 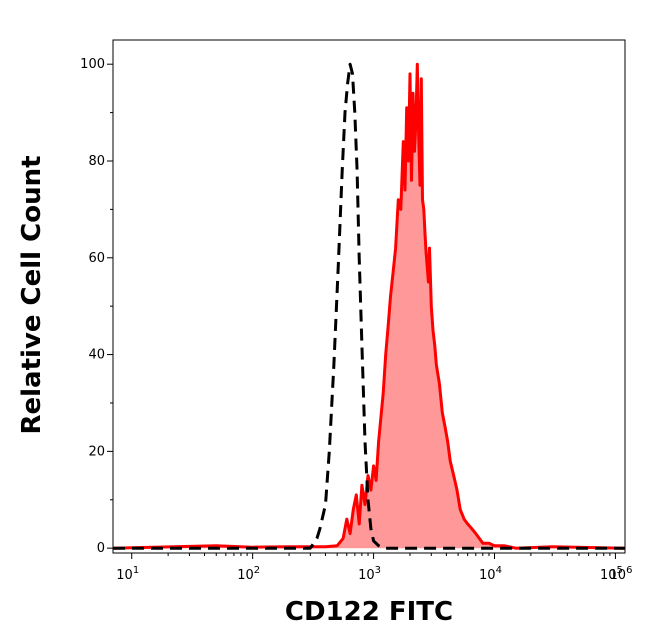 I want to click on x-tick-label: 10⁴, so click(x=490, y=574).